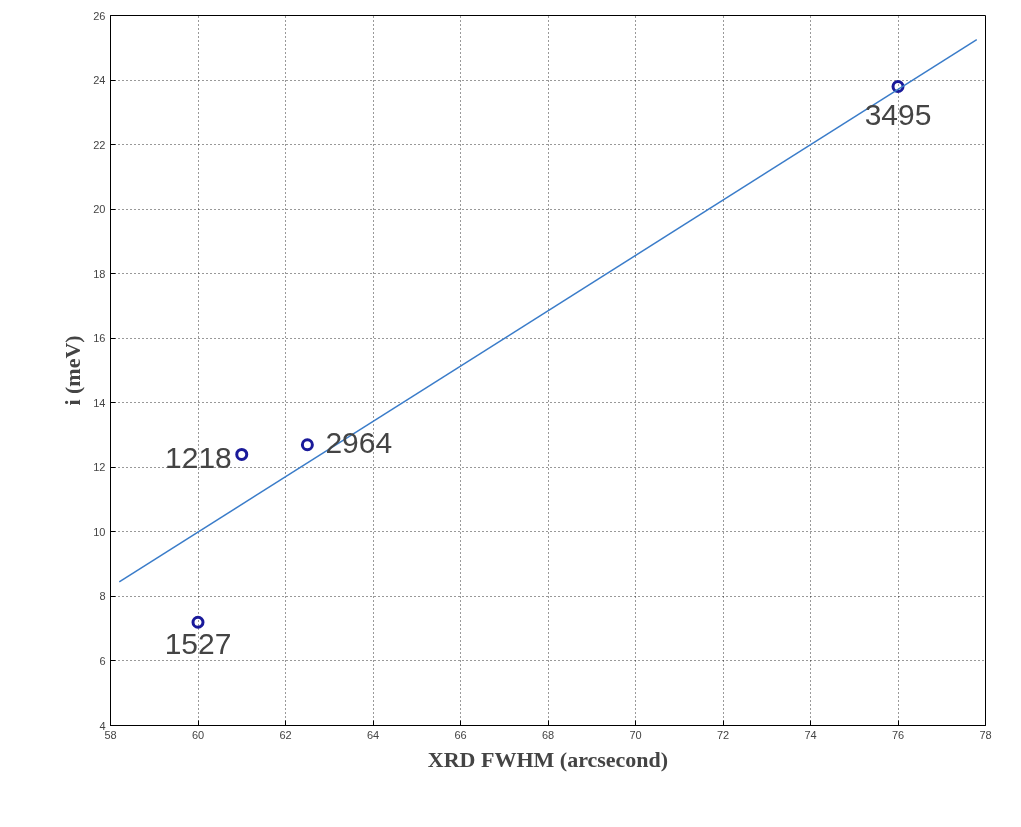 The height and width of the screenshot is (827, 1021). Describe the element at coordinates (99, 80) in the screenshot. I see `y-tick-label: 24` at that location.